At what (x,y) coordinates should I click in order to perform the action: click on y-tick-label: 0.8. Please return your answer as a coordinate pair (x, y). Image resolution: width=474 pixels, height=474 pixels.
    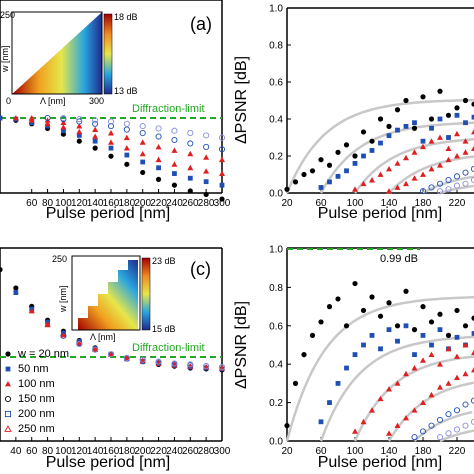
    Looking at the image, I should click on (276, 46).